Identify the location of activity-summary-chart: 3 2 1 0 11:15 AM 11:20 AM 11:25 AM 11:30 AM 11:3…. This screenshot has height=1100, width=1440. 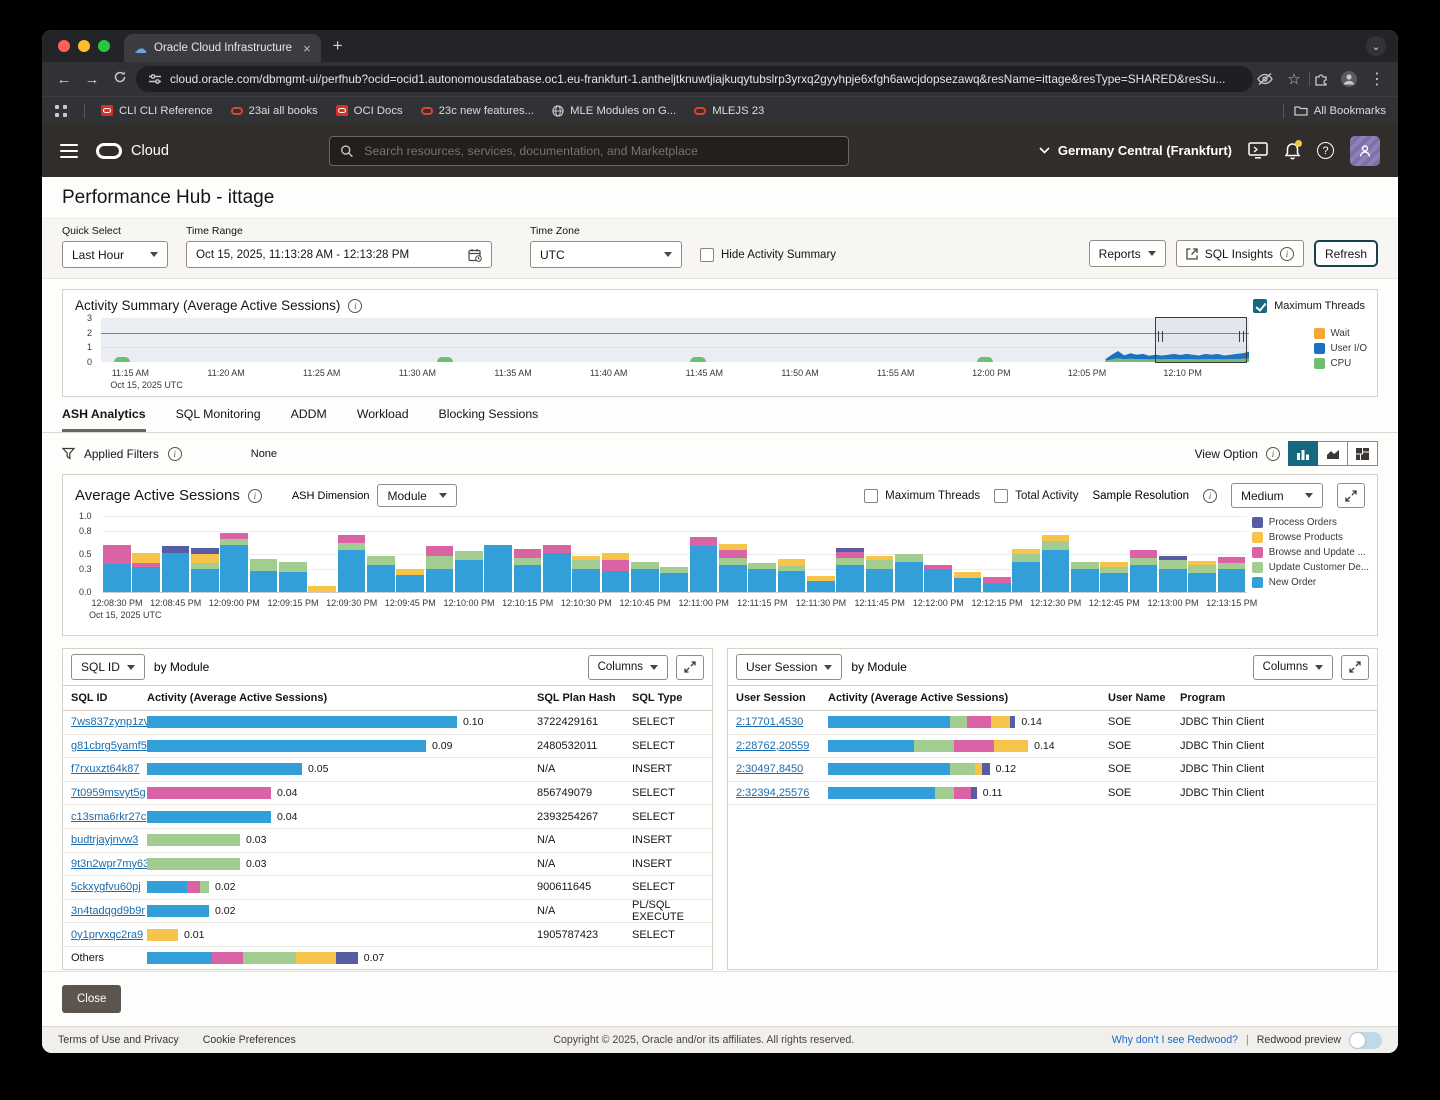
(720, 354).